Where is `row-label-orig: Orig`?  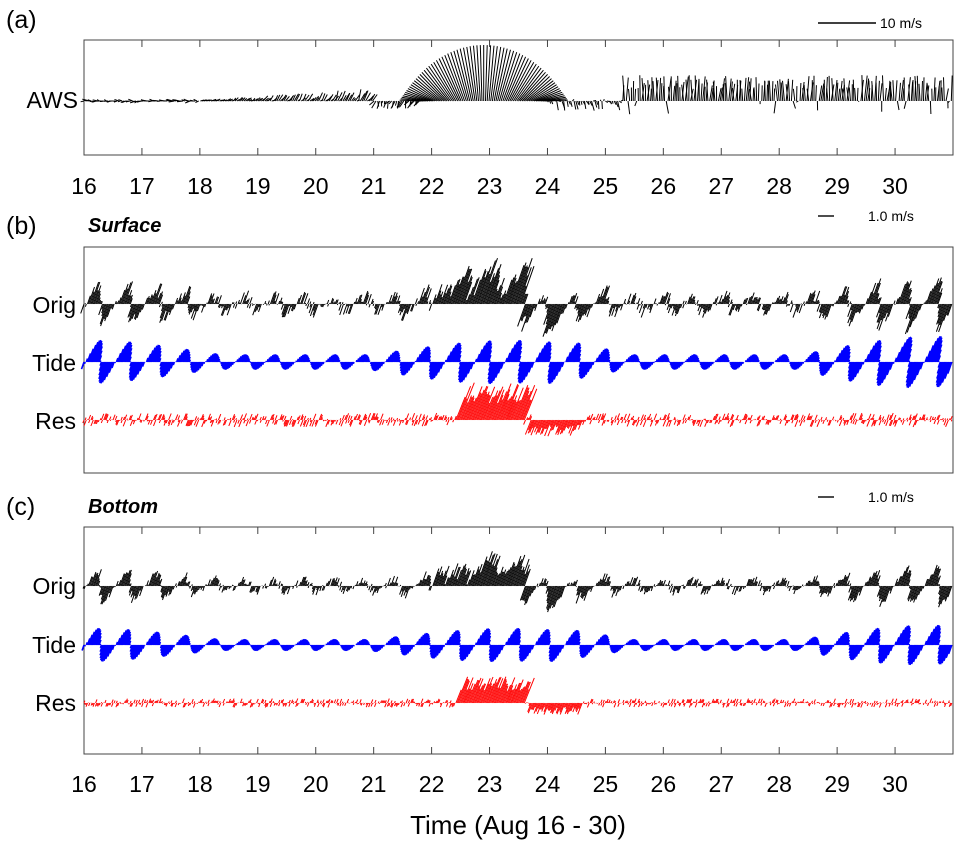
row-label-orig: Orig is located at coordinates (54, 586).